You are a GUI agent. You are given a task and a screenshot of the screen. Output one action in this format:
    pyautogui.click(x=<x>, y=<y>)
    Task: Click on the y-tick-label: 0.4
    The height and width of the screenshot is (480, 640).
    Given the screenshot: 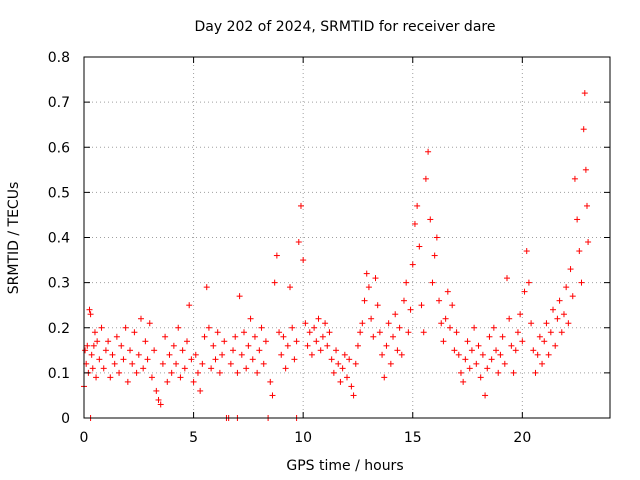 What is the action you would take?
    pyautogui.click(x=59, y=239)
    